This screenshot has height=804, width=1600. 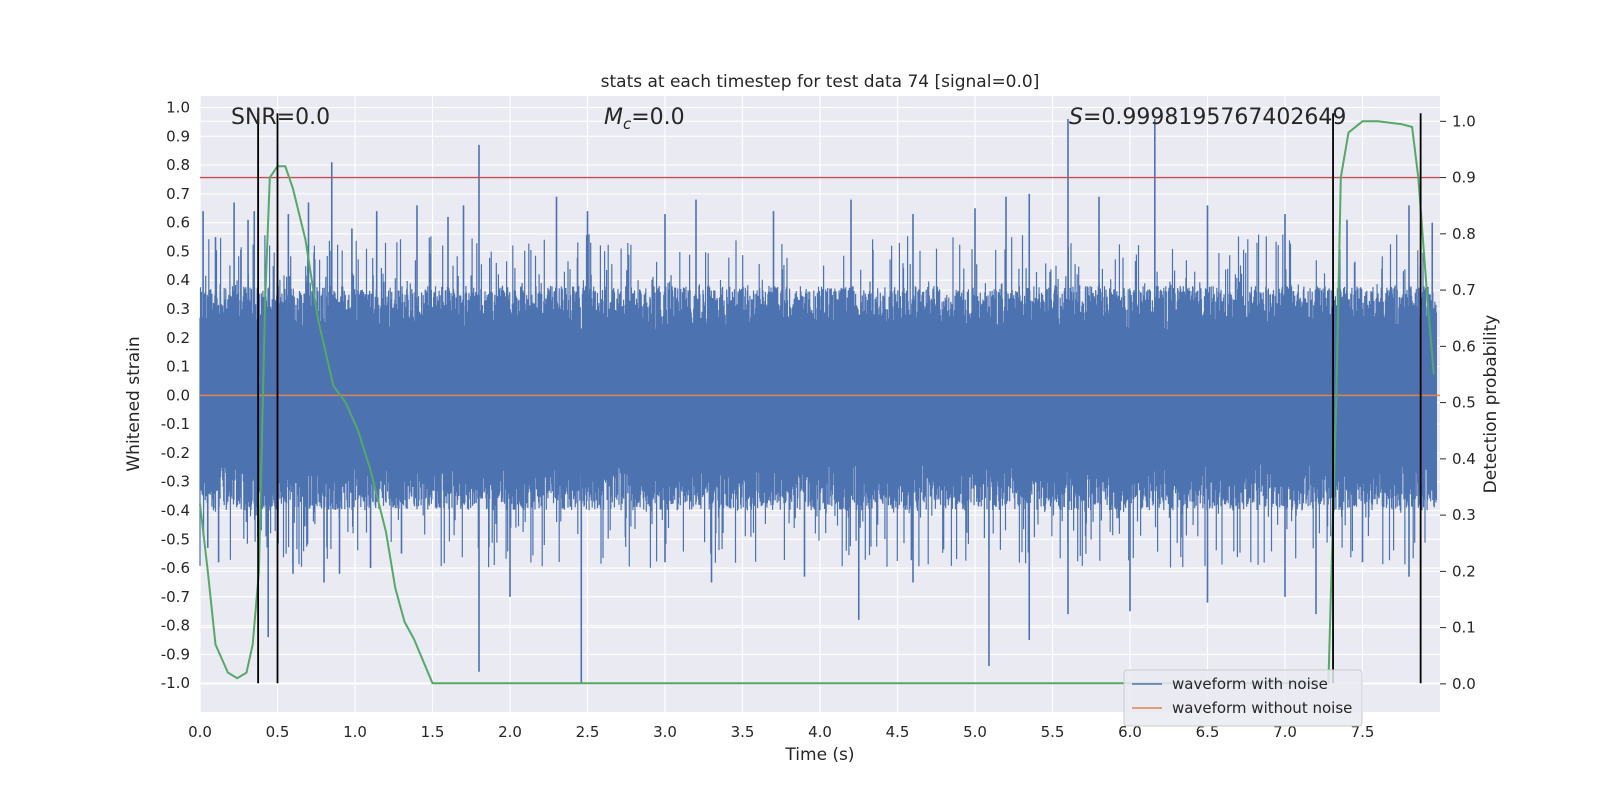 I want to click on y-tick-label: -0.2, so click(x=175, y=453).